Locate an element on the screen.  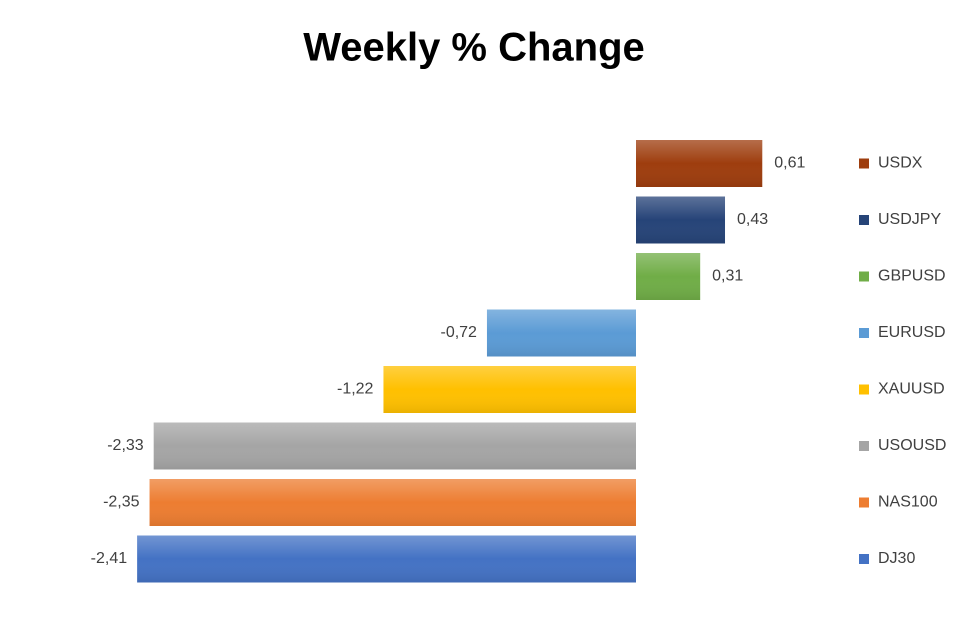
legend-label: USDX is located at coordinates (900, 163).